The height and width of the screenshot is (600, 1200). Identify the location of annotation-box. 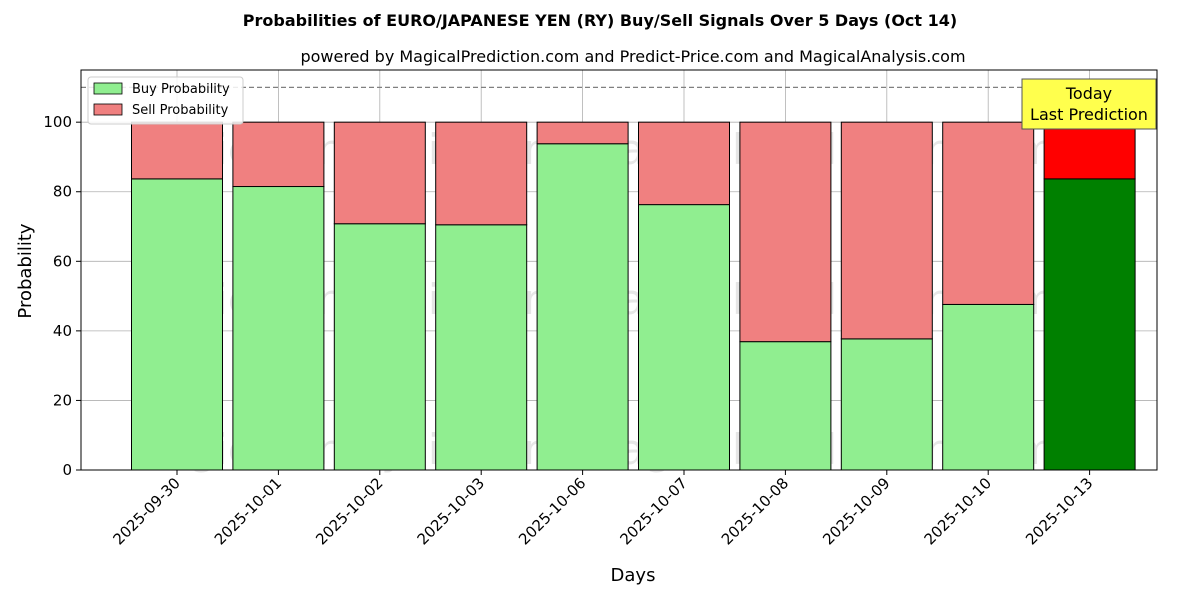
(1089, 104).